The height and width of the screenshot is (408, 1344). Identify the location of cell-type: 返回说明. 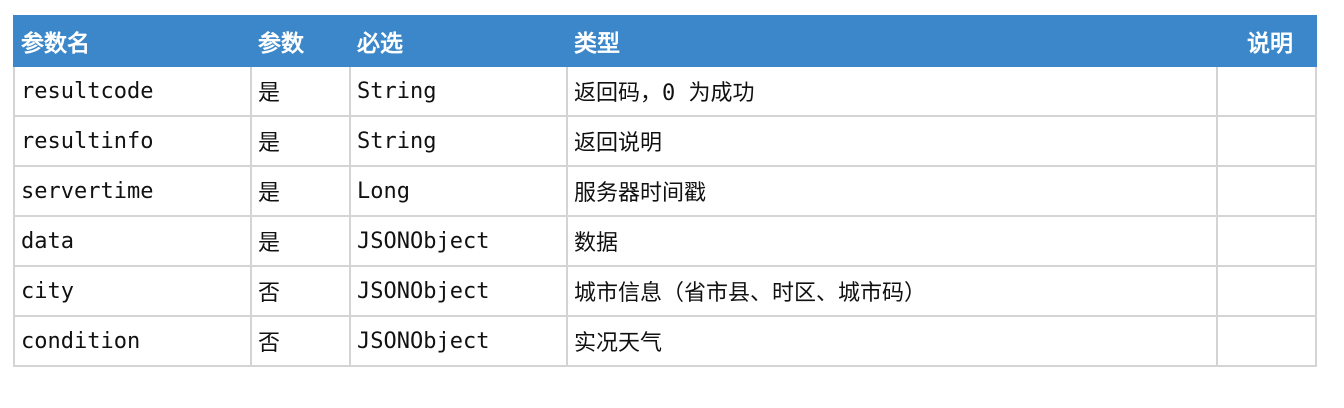
(892, 141).